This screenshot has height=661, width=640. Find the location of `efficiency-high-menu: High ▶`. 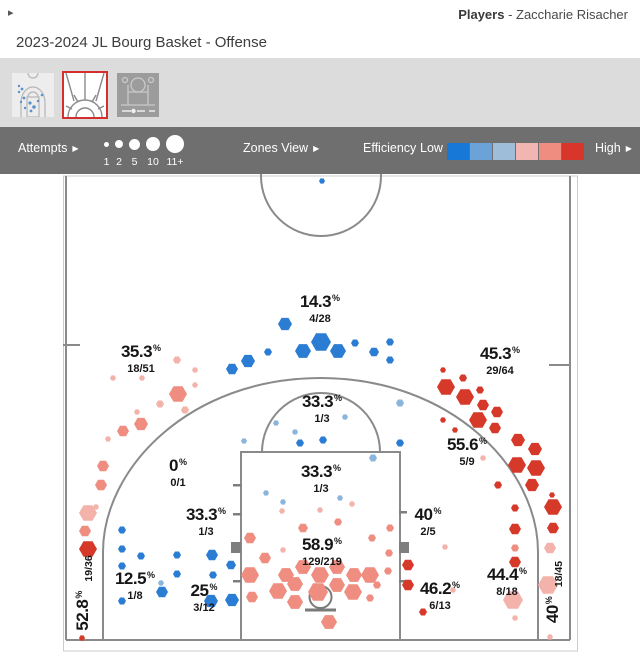

efficiency-high-menu: High ▶ is located at coordinates (613, 148).